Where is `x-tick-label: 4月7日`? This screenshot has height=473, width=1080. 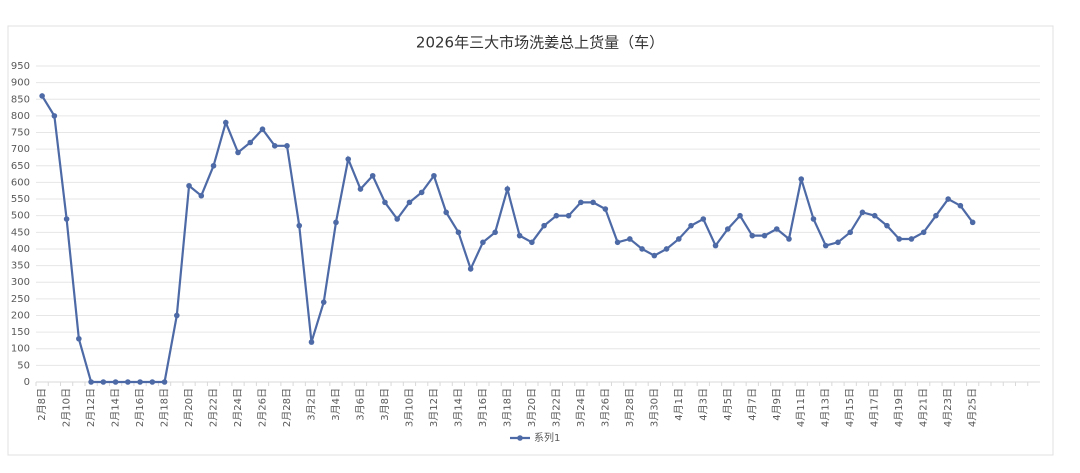
x-tick-label: 4月7日 is located at coordinates (752, 404).